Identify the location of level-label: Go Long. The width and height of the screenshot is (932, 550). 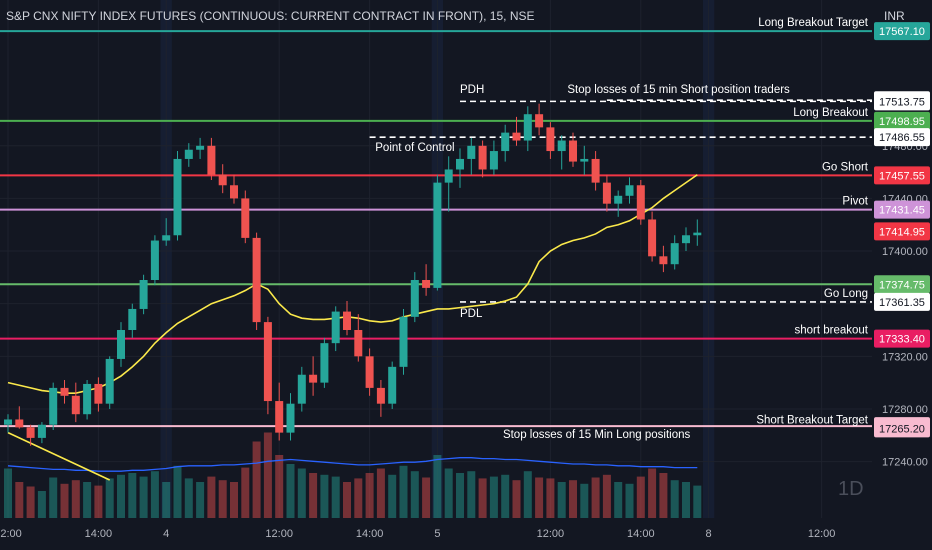
(846, 294).